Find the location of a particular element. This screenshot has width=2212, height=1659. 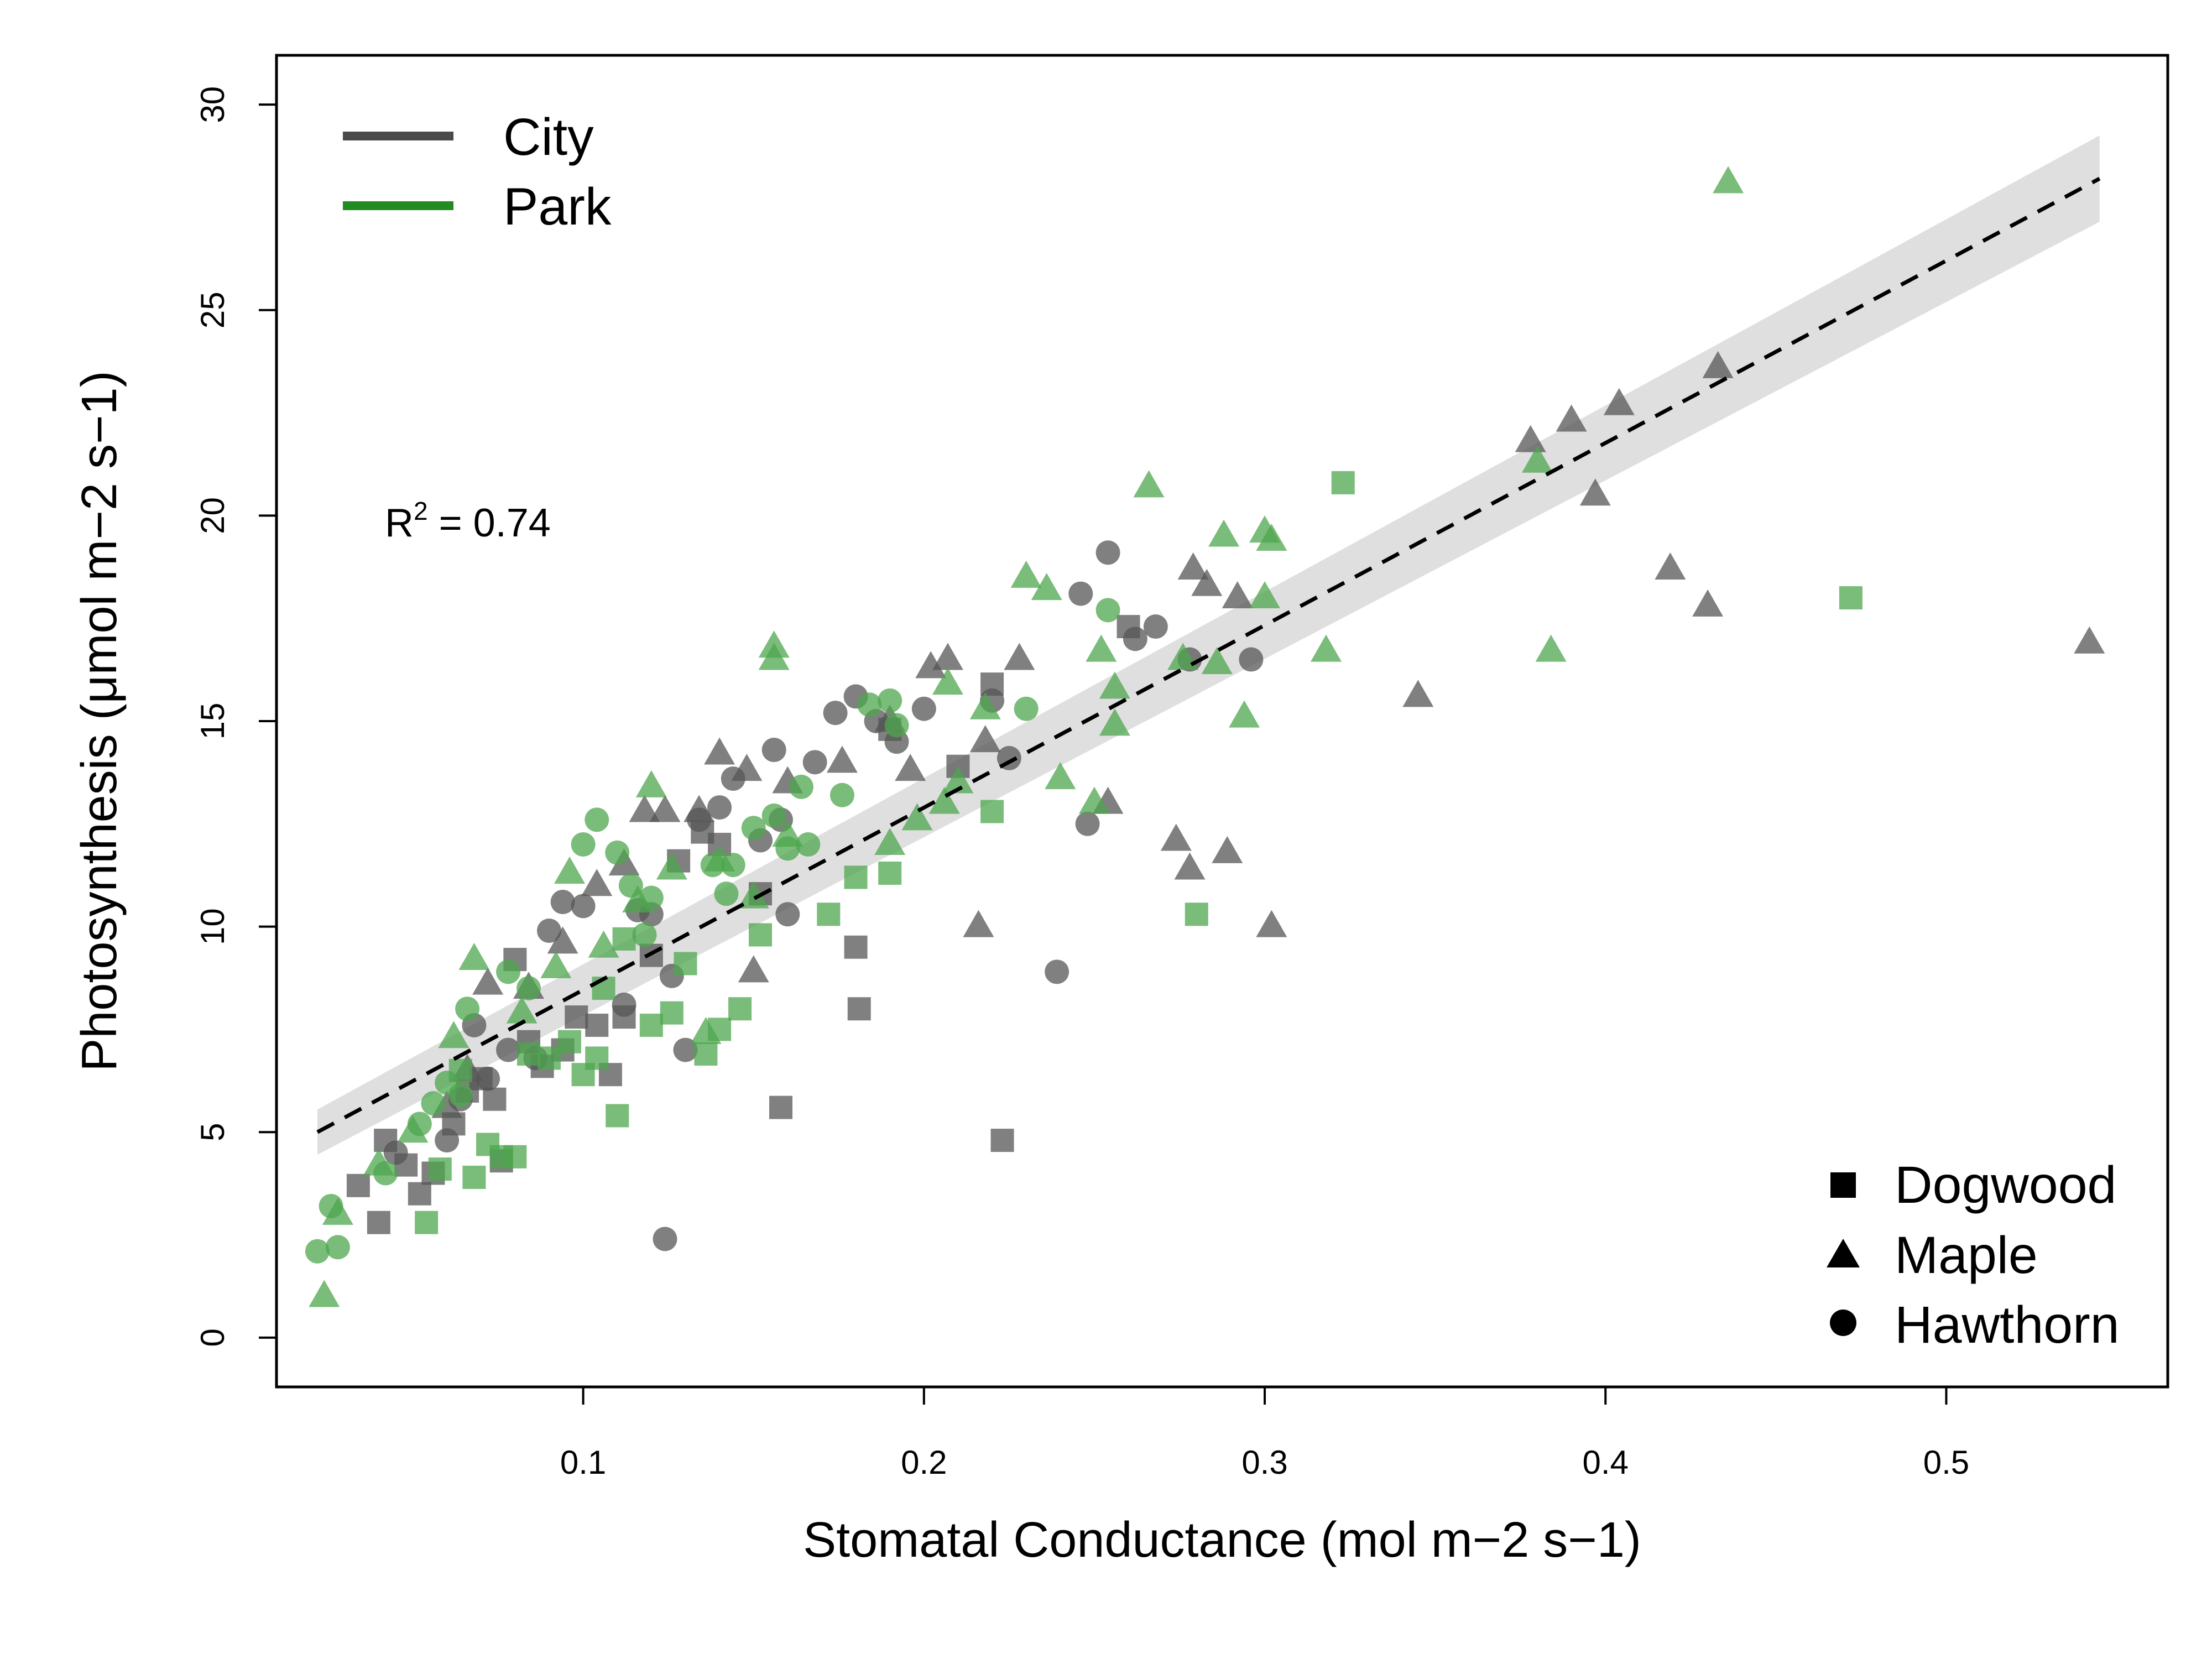

y-axis: 0 5 10 15 20 25 30 is located at coordinates (236, 716).